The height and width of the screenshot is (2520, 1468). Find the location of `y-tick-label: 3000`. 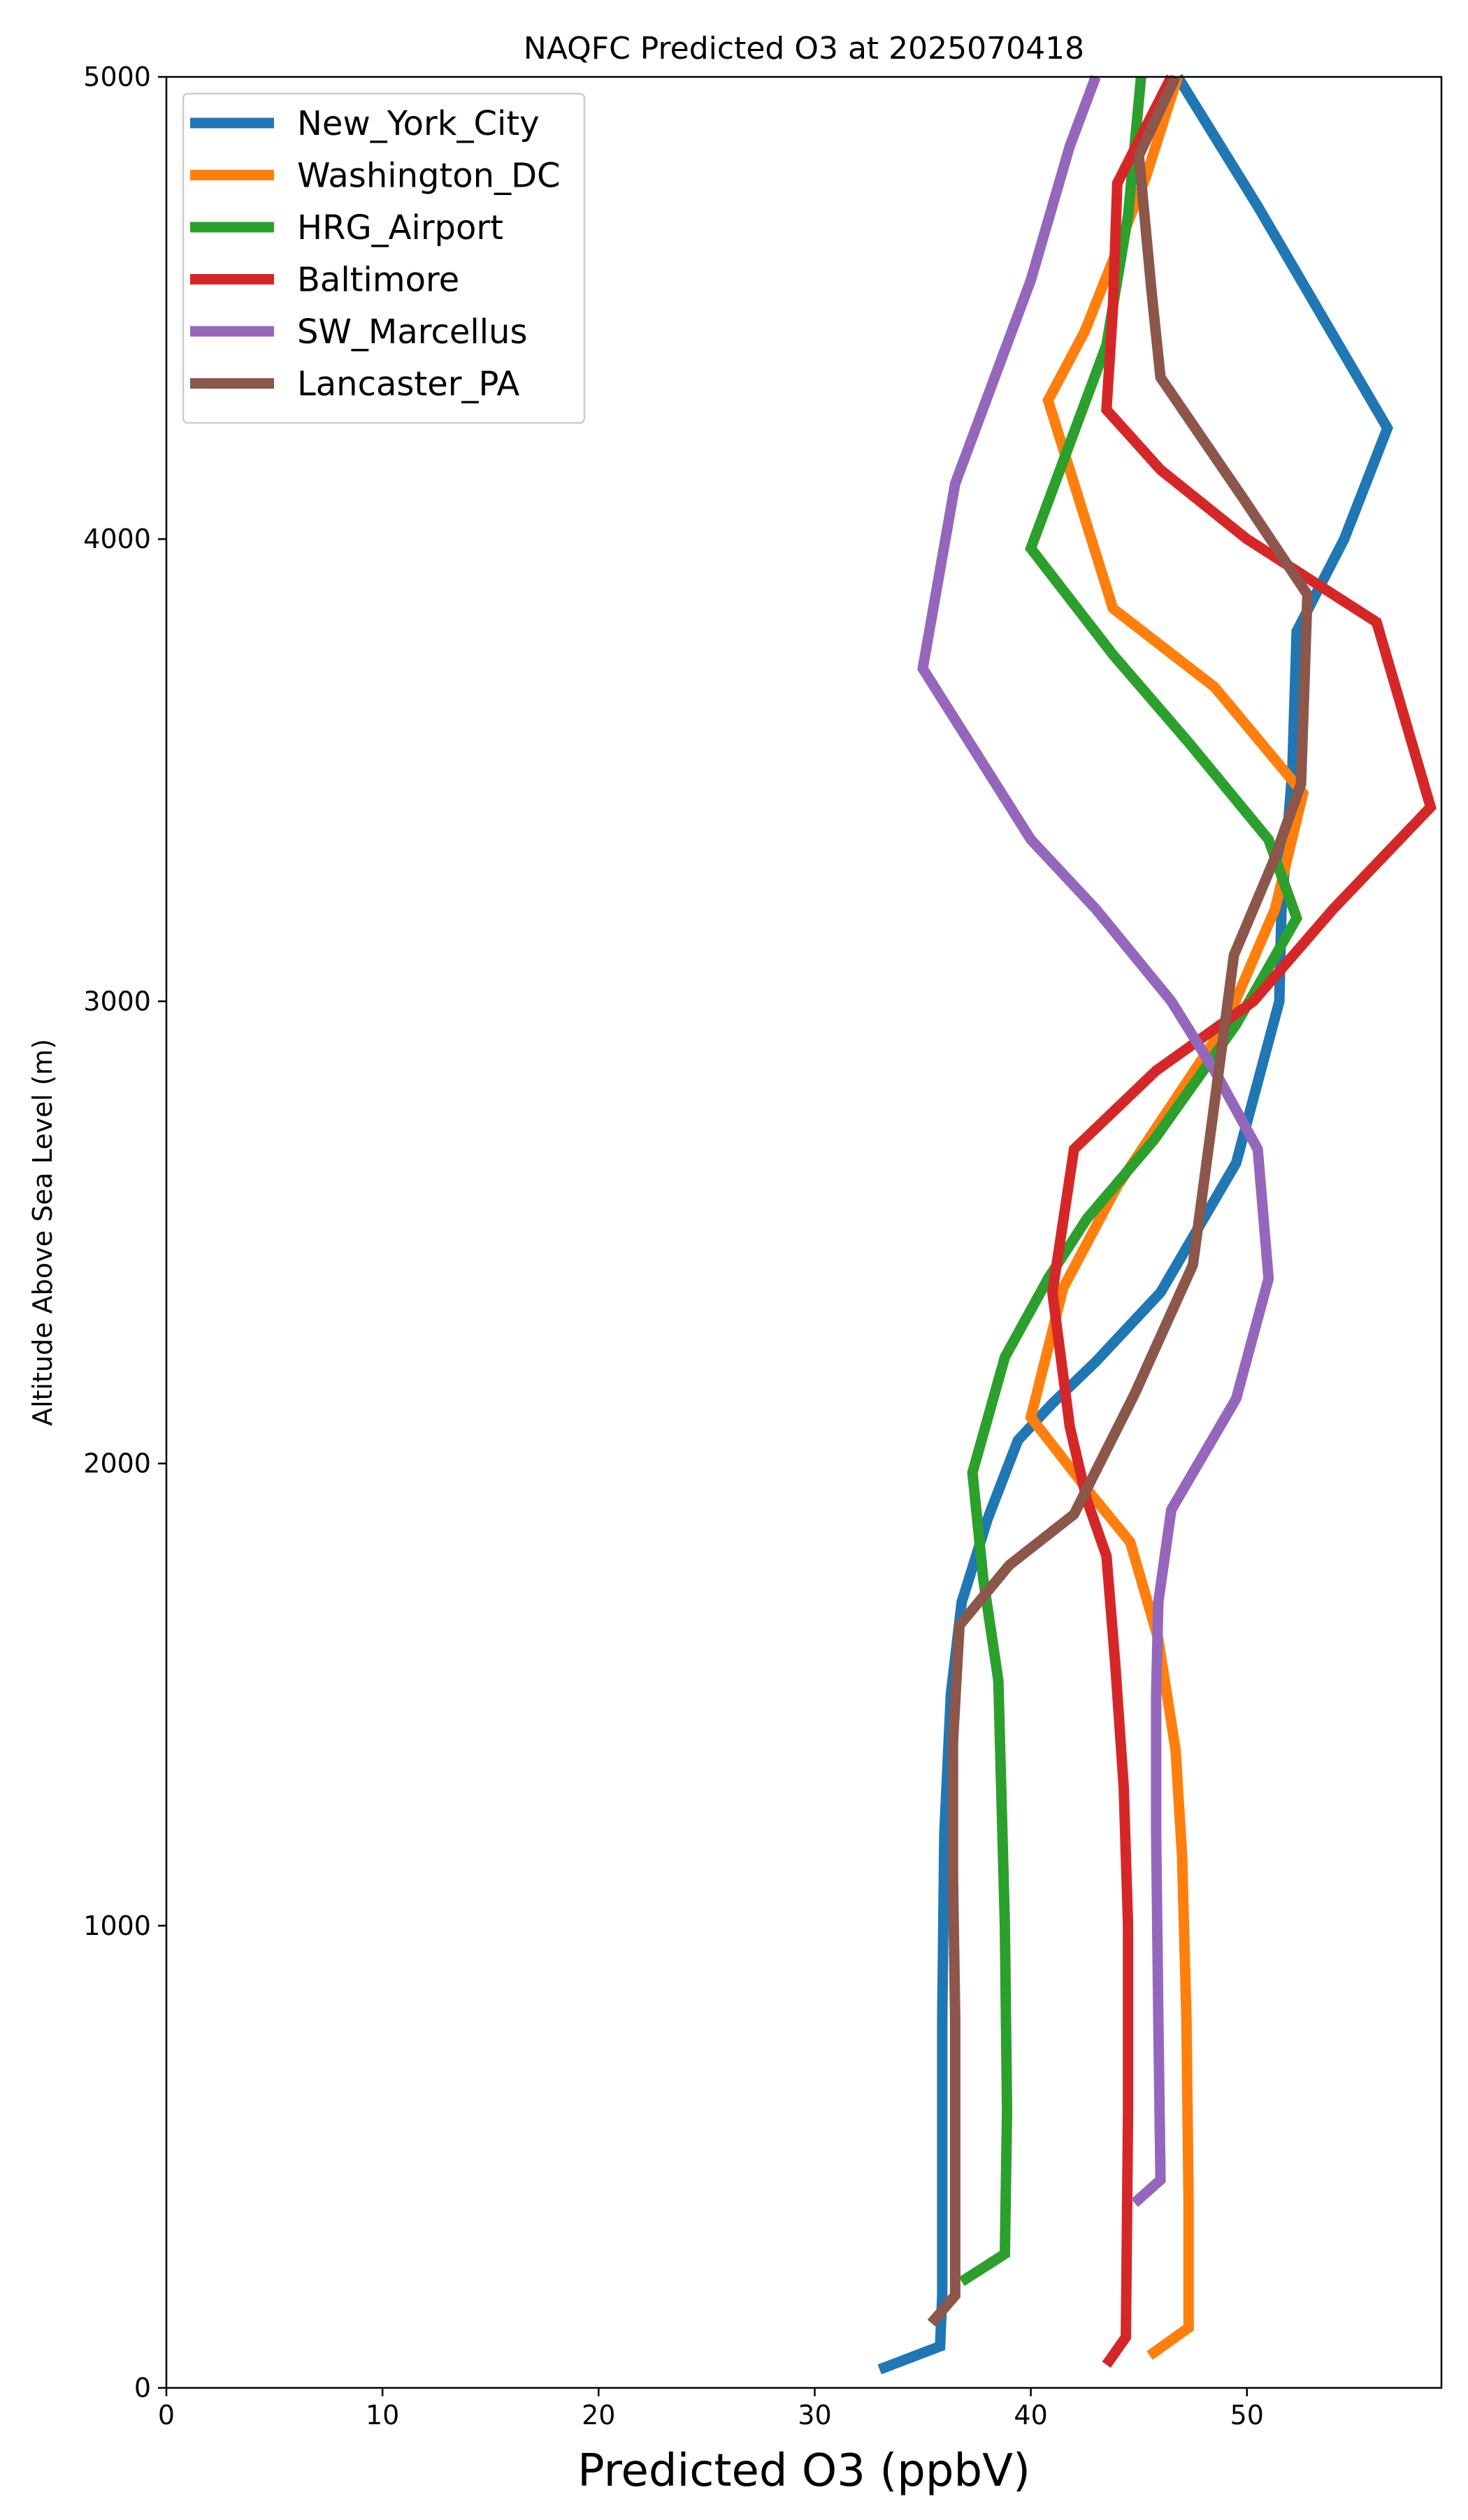

y-tick-label: 3000 is located at coordinates (117, 1001).